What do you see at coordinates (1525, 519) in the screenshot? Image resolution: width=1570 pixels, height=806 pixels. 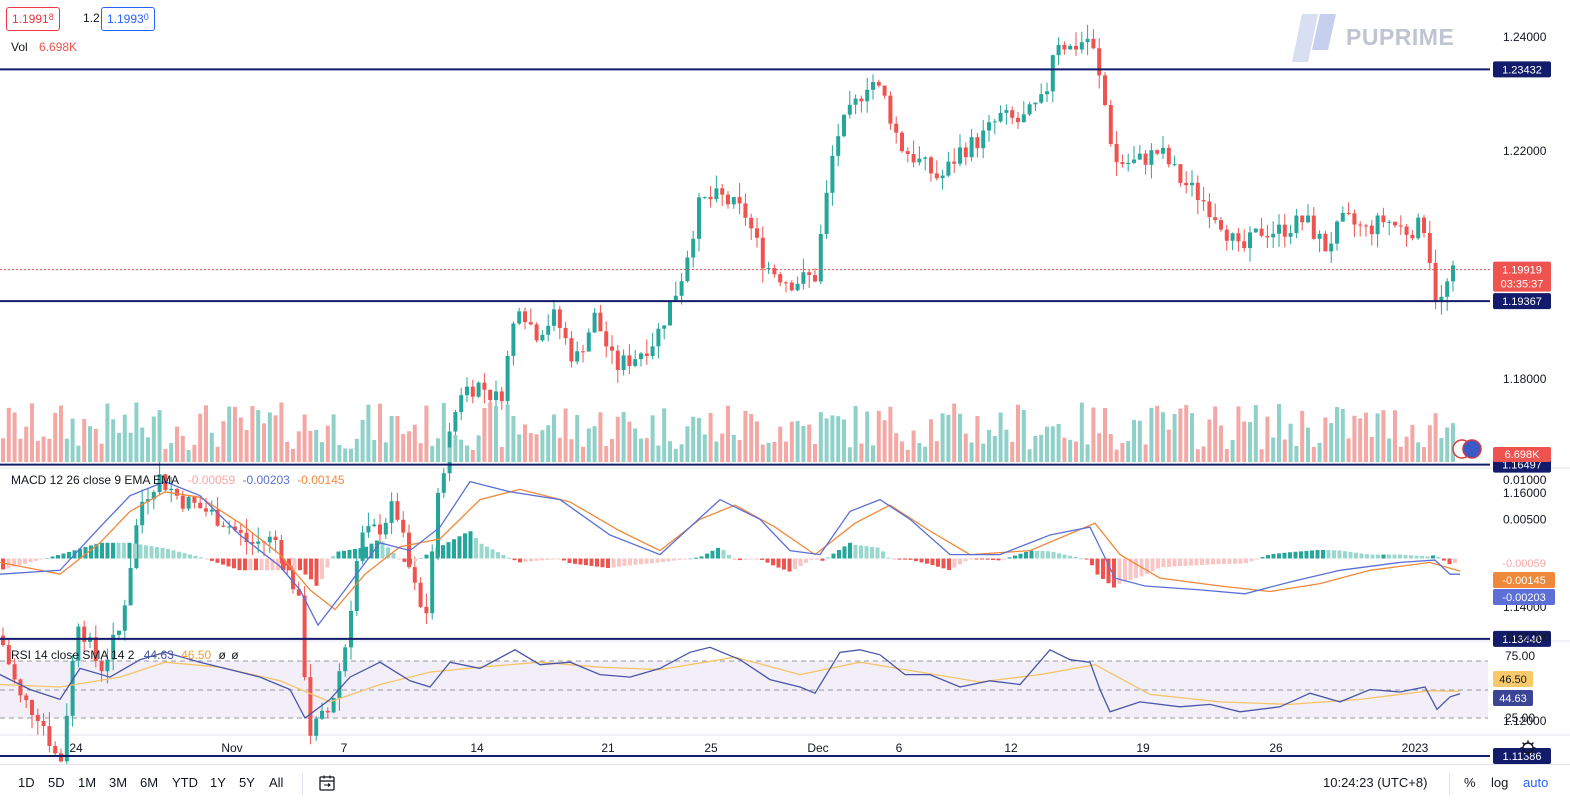 I see `macd-tick: 0.00500` at bounding box center [1525, 519].